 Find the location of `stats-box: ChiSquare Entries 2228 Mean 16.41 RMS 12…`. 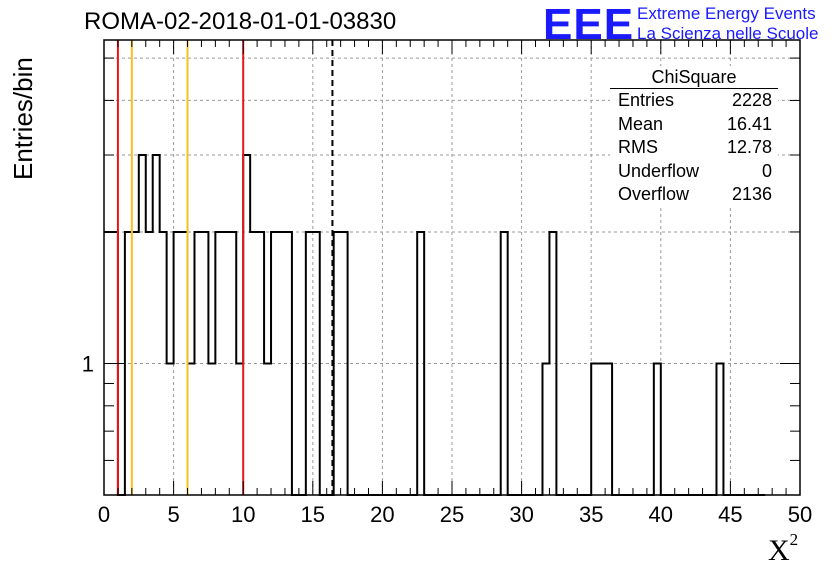

stats-box: ChiSquare Entries 2228 Mean 16.41 RMS 12… is located at coordinates (694, 136).